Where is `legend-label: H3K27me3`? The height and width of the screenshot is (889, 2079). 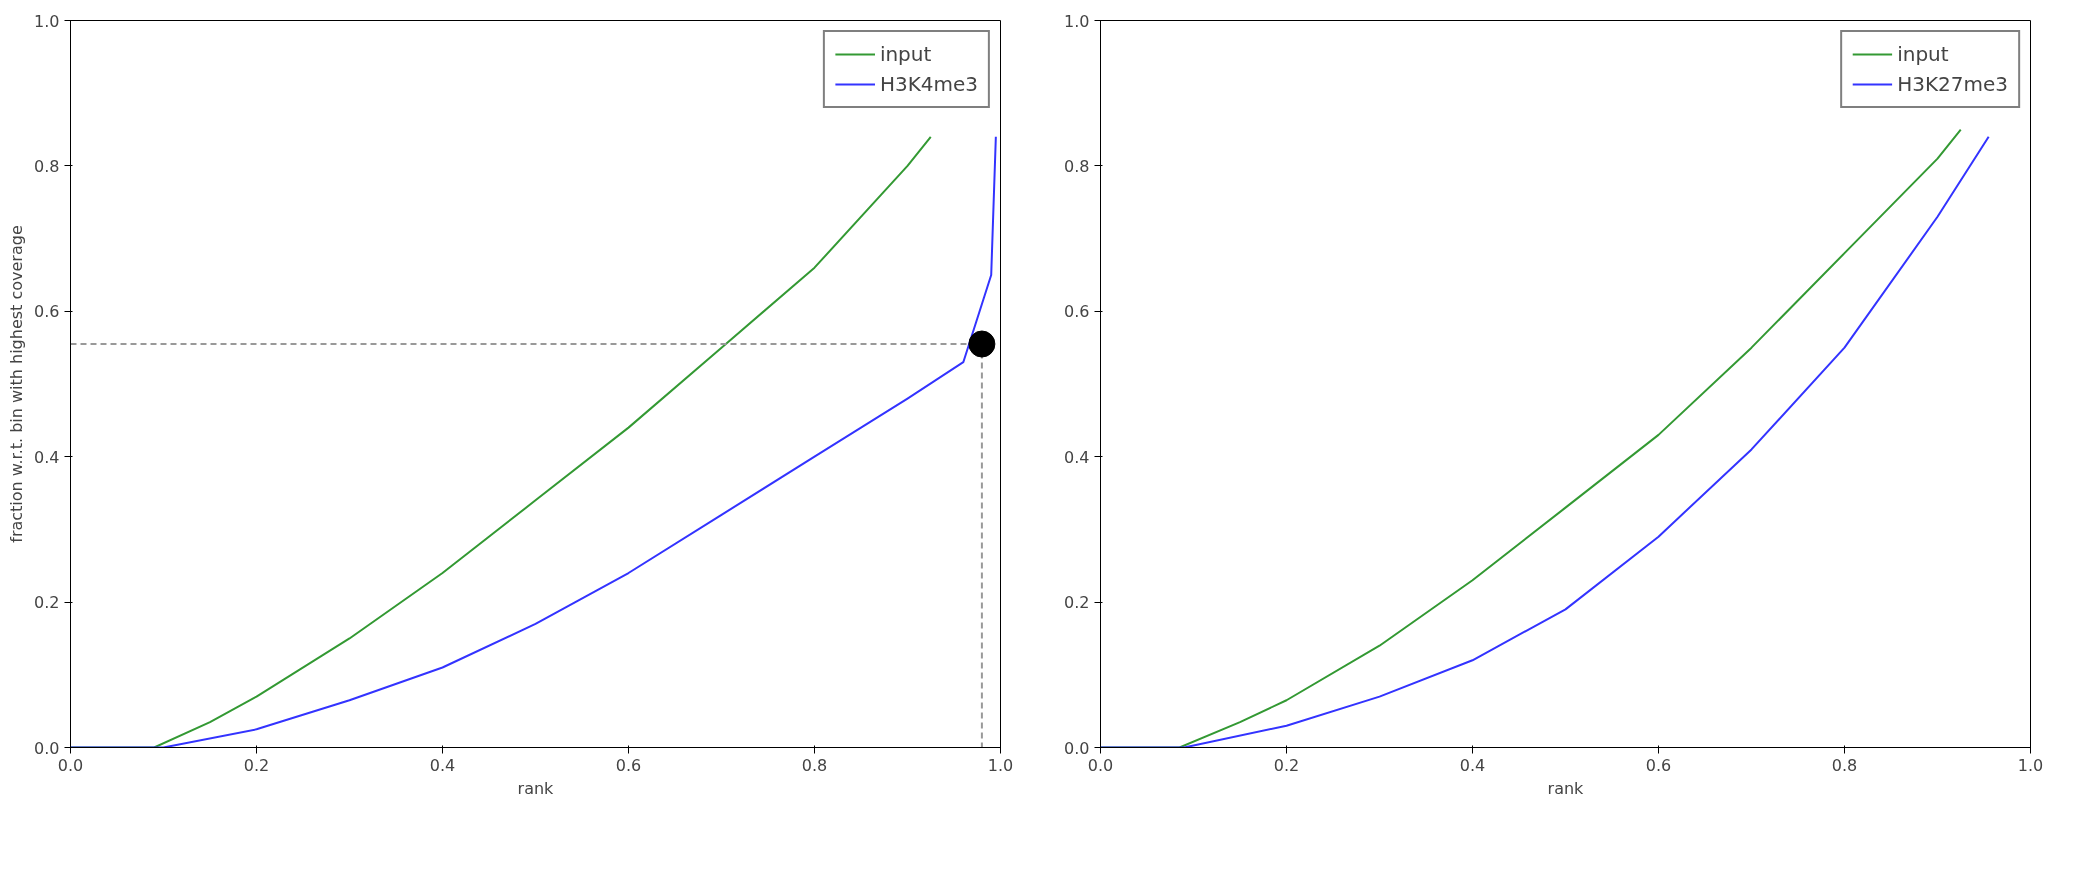 legend-label: H3K27me3 is located at coordinates (1952, 84).